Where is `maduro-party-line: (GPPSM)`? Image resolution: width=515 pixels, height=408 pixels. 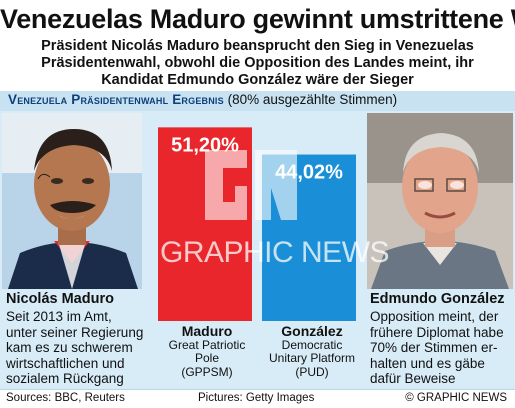
maduro-party-line: (GPPSM) is located at coordinates (207, 371).